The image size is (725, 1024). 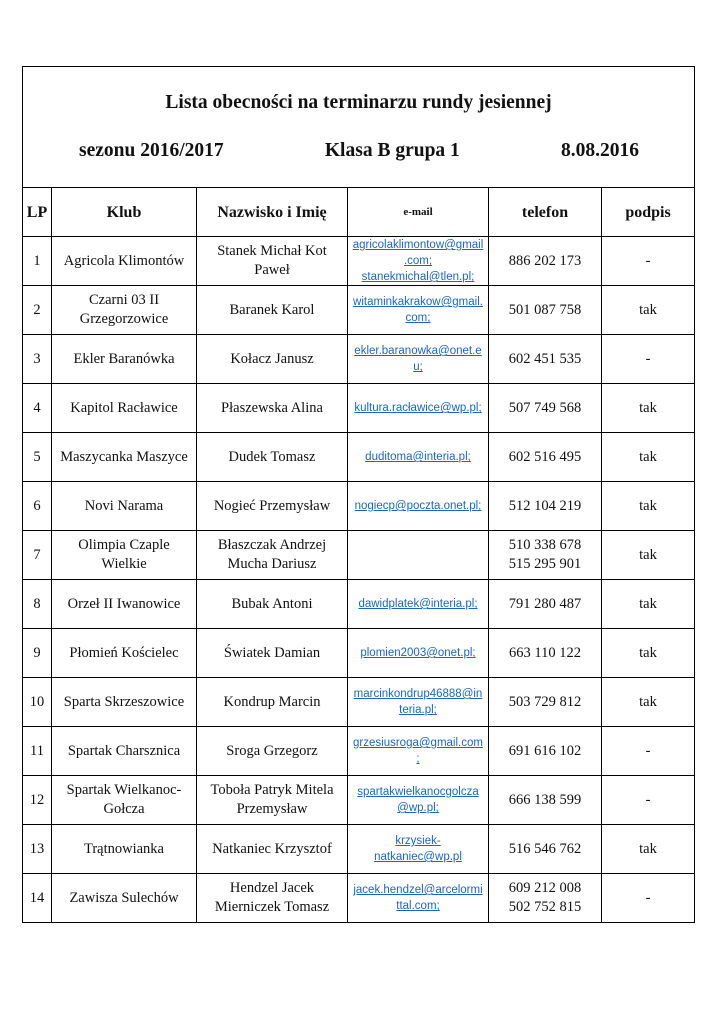 I want to click on name-cell: Dudek Tomasz, so click(x=272, y=457).